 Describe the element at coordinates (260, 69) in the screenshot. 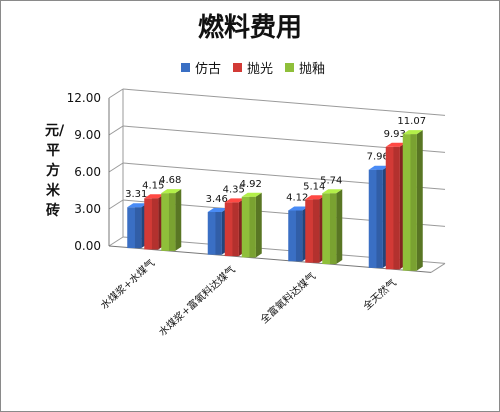

I see `legend-label-series-2: 抛光` at that location.